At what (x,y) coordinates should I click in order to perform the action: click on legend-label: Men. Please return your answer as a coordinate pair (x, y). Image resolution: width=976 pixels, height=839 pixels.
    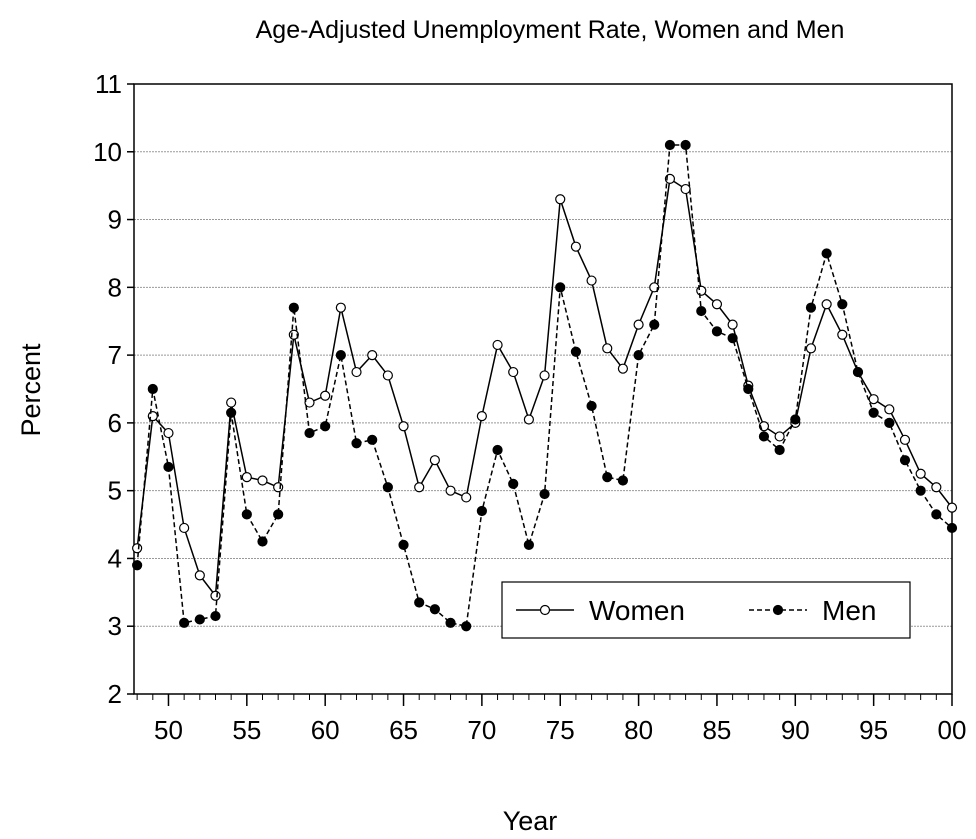
    Looking at the image, I should click on (849, 610).